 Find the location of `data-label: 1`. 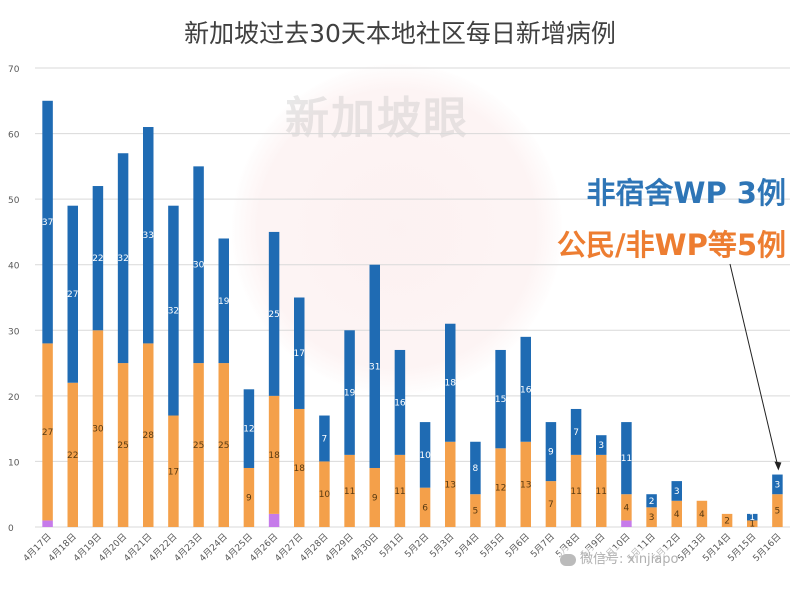

data-label: 1 is located at coordinates (752, 518).